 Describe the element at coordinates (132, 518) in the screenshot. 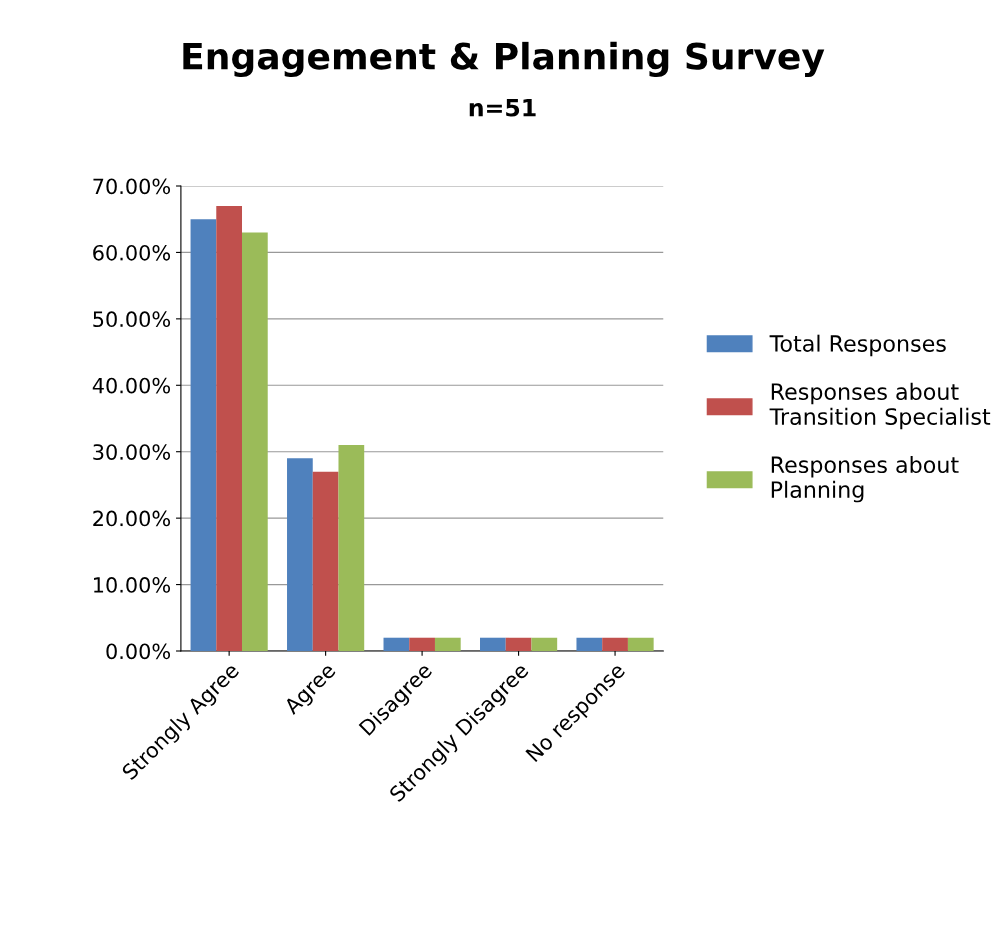

I see `y-tick-label: 20.00%` at that location.